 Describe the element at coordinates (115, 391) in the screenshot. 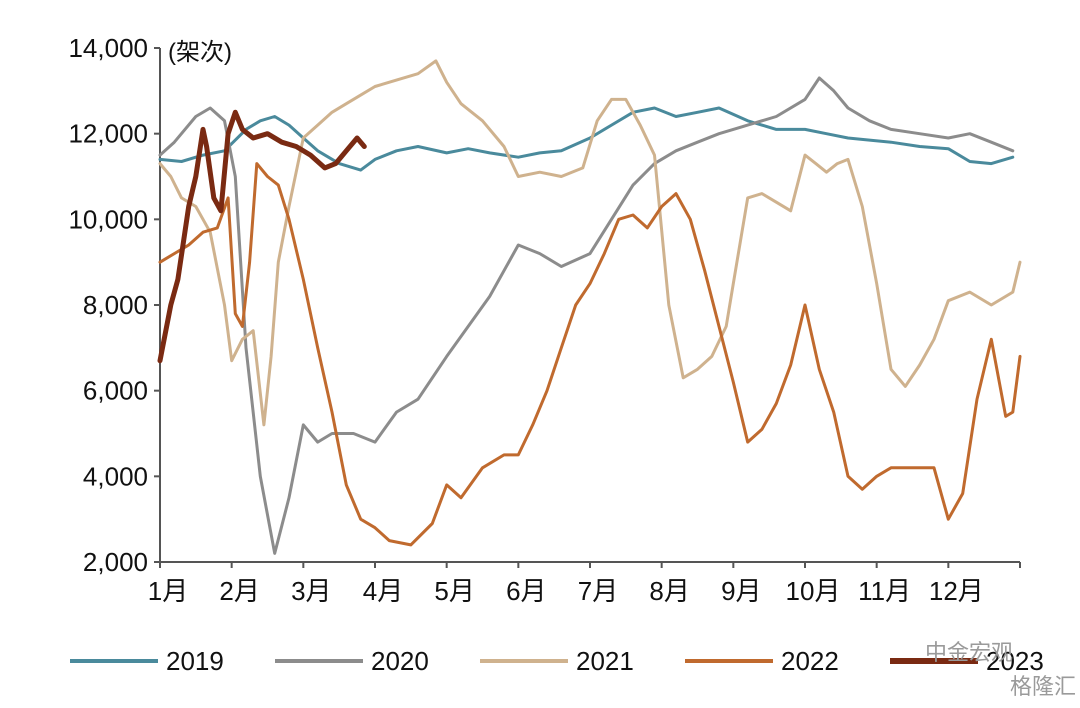

I see `y-tick-label: 6,000` at that location.